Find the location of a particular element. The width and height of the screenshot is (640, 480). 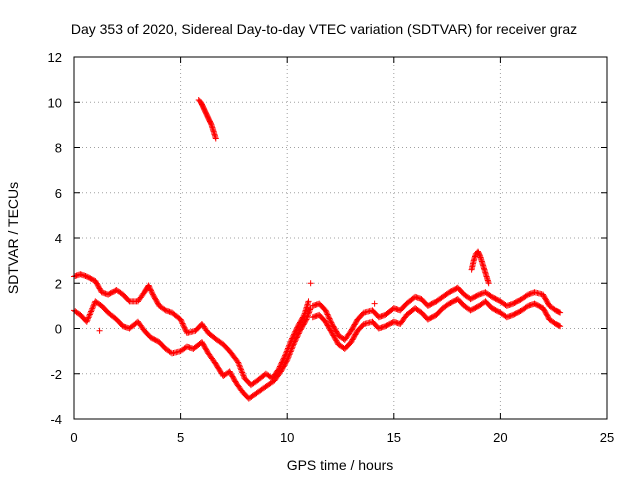

y-tick-label: 8 is located at coordinates (58, 148).